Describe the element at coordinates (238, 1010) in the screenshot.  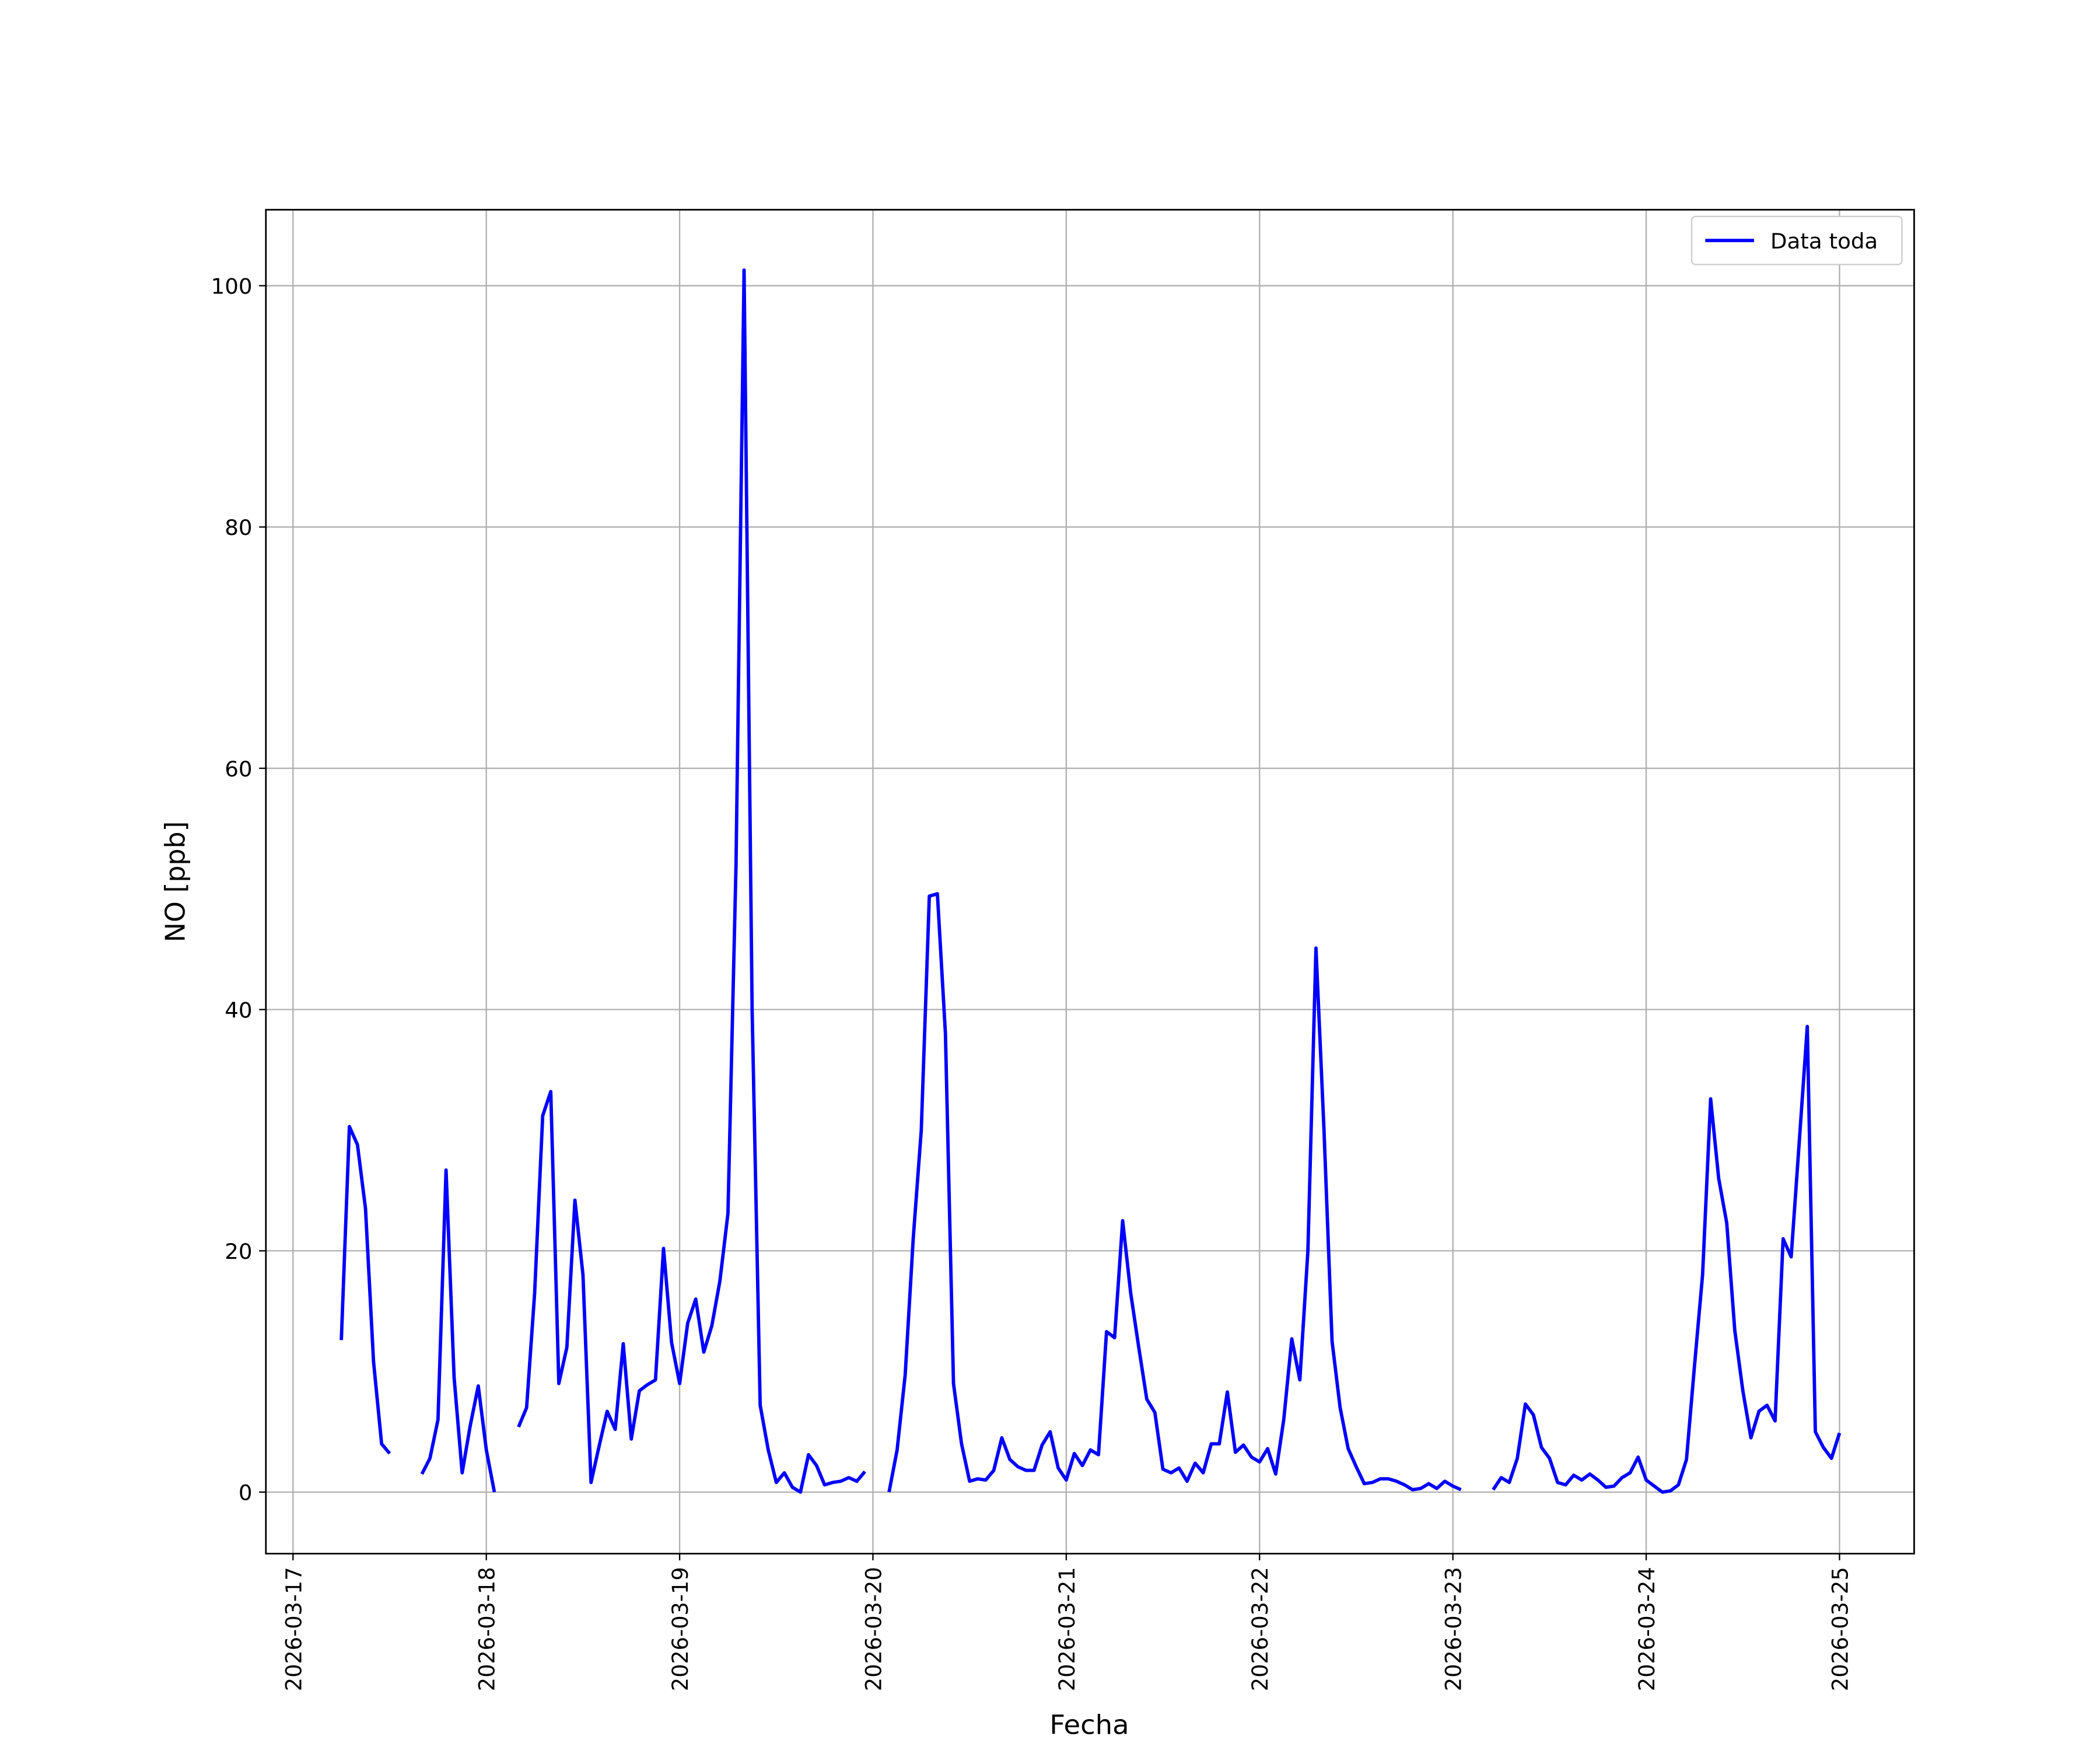
I see `y-tick-label: 40` at that location.